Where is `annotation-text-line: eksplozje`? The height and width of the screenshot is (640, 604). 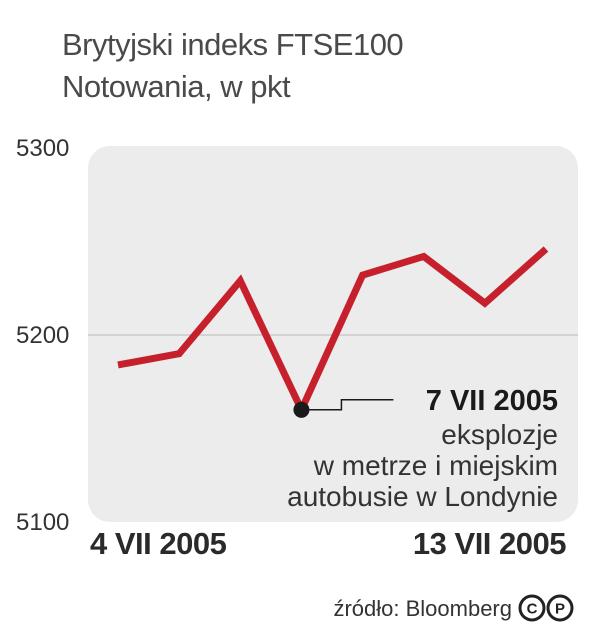
annotation-text-line: eksplozje is located at coordinates (499, 434).